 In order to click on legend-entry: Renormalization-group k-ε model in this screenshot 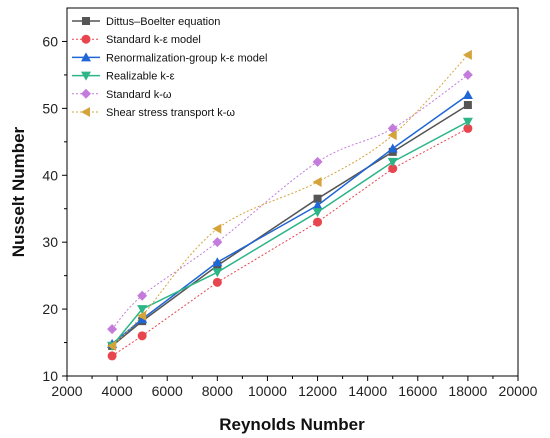, I will do `click(169, 58)`.